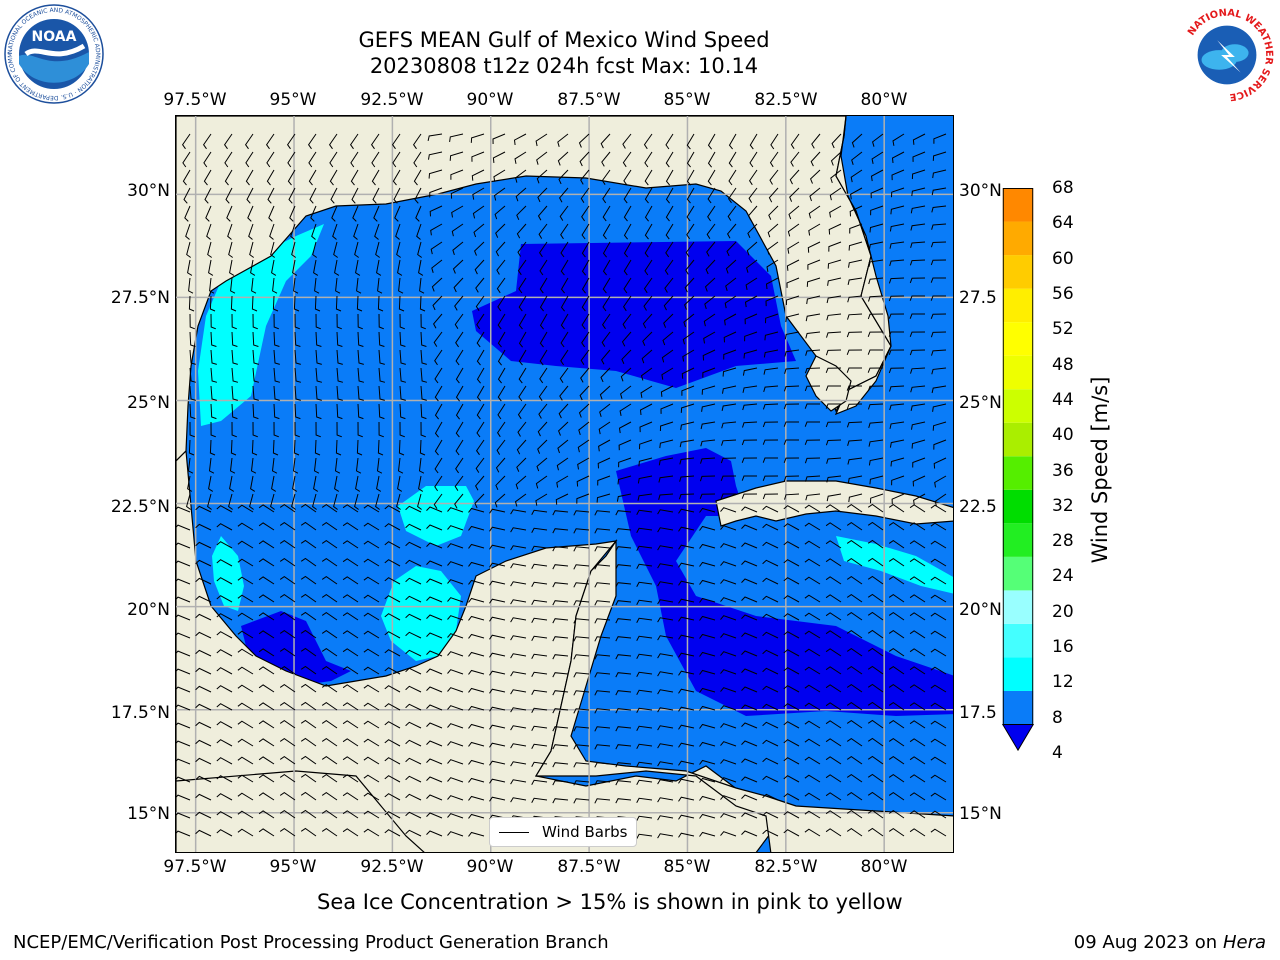  I want to click on lon-label-top: 82.5°W, so click(786, 100).